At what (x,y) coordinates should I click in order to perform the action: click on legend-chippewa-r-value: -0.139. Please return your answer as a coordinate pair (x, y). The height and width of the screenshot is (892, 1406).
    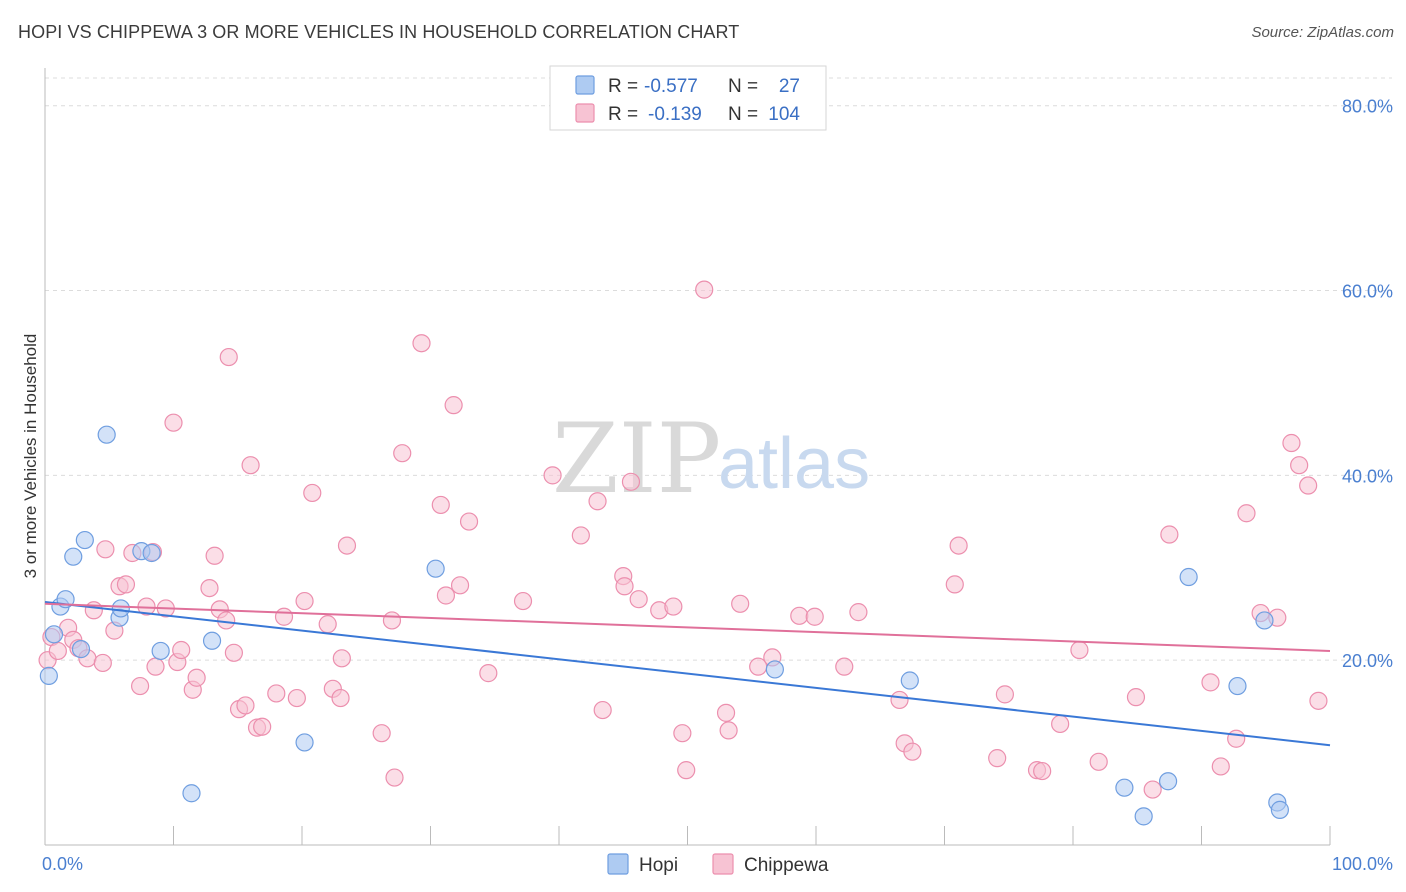
    Looking at the image, I should click on (675, 114).